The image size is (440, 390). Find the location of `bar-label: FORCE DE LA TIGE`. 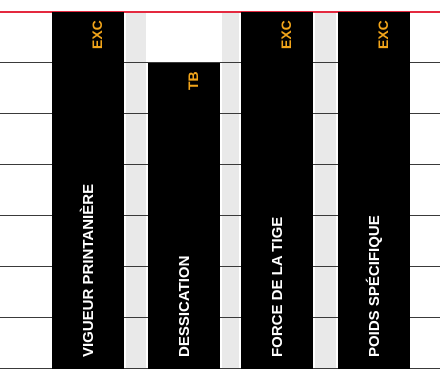

bar-label: FORCE DE LA TIGE is located at coordinates (277, 286).